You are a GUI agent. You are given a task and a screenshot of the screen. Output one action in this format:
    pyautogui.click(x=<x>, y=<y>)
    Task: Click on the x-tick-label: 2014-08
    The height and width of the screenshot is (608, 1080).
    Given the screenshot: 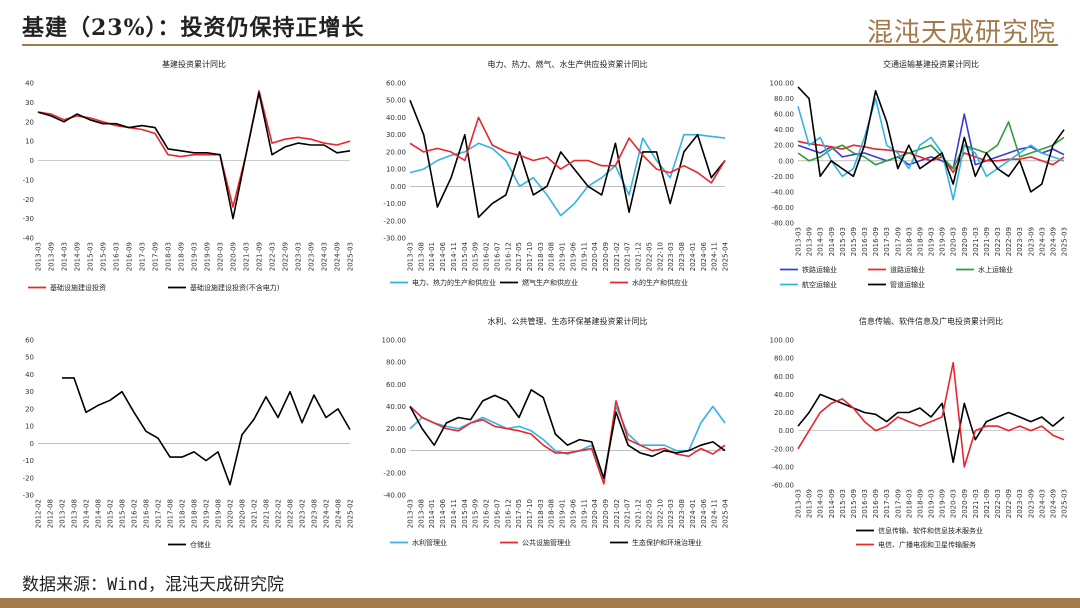 What is the action you would take?
    pyautogui.click(x=99, y=513)
    